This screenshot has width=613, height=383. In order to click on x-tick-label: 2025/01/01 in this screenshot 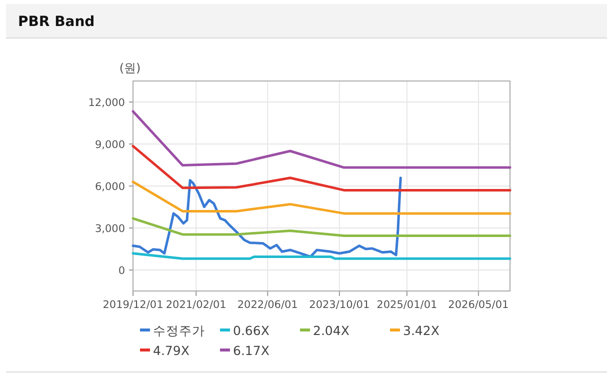, I will do `click(407, 305)`.